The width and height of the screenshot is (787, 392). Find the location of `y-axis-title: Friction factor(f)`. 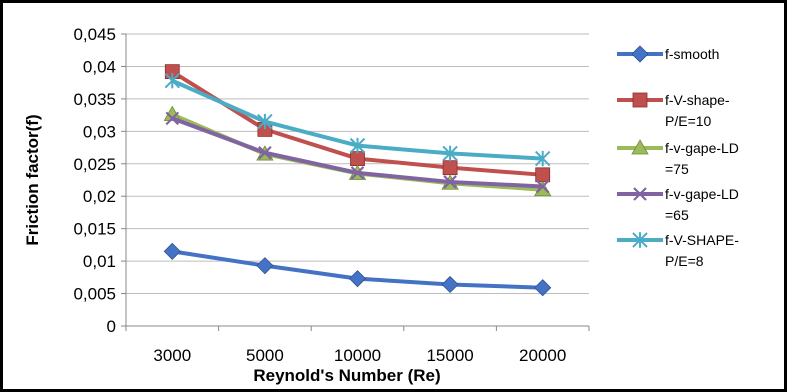

y-axis-title: Friction factor(f) is located at coordinates (32, 179).